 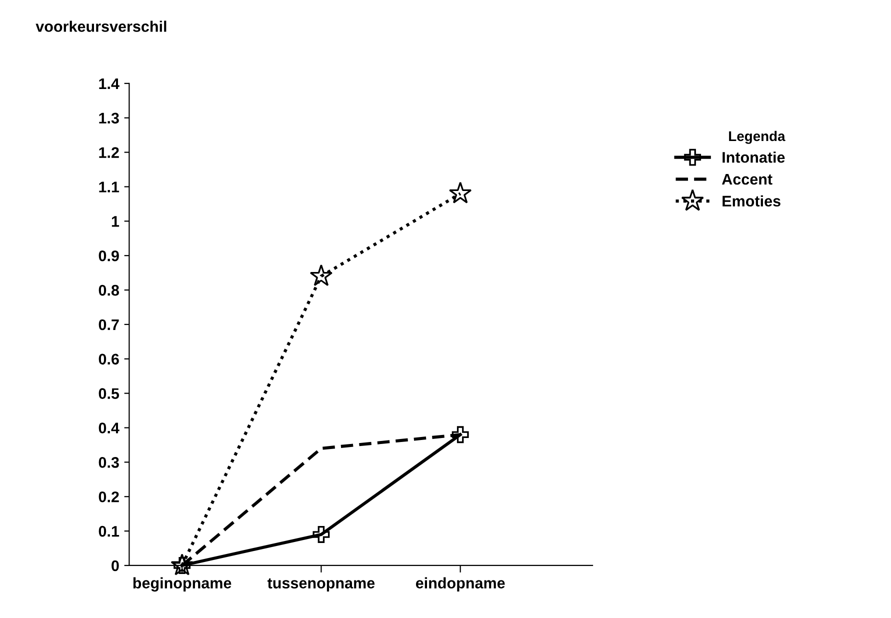 I want to click on y-tick-label: 0.2, so click(x=108, y=496).